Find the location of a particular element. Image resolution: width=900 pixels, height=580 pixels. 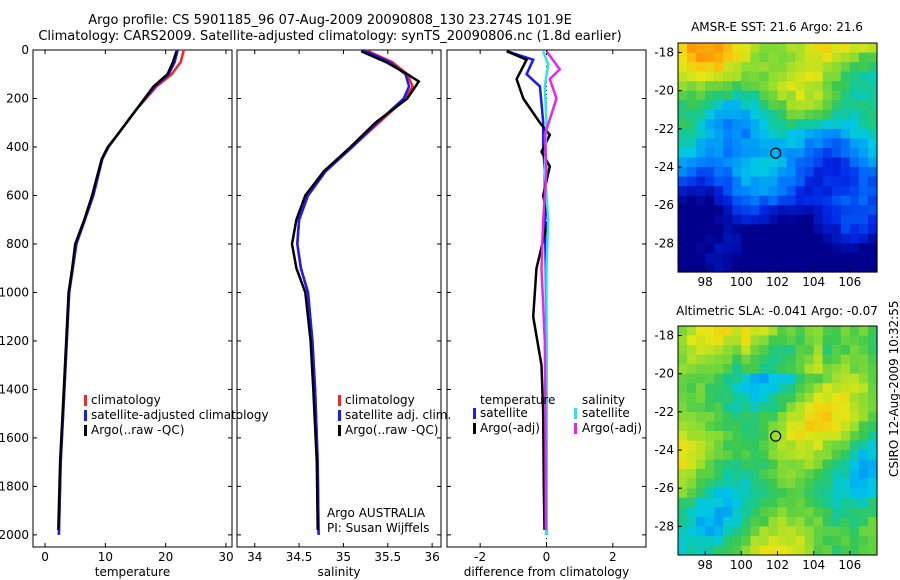

legend-diff-swatch is located at coordinates (575, 413).